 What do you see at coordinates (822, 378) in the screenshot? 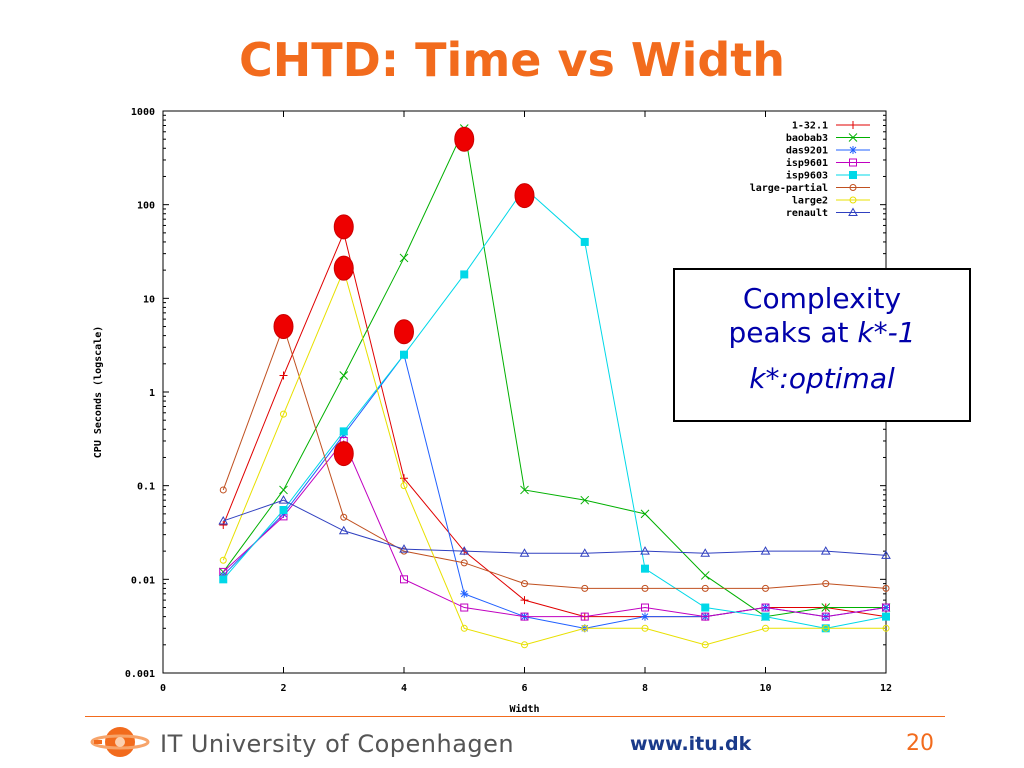
I see `callout-line-3: k*:optimal` at bounding box center [822, 378].